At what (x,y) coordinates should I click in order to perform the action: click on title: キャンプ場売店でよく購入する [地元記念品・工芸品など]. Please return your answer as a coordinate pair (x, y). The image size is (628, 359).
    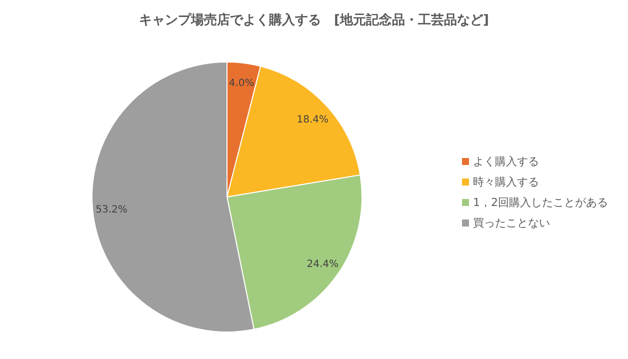
    Looking at the image, I should click on (314, 20).